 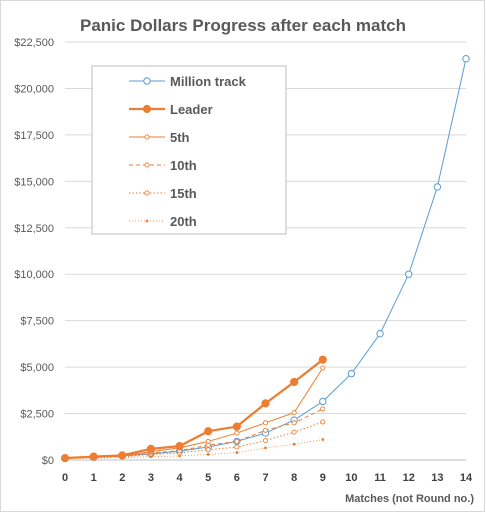 I want to click on series-line-20th, so click(x=193, y=449).